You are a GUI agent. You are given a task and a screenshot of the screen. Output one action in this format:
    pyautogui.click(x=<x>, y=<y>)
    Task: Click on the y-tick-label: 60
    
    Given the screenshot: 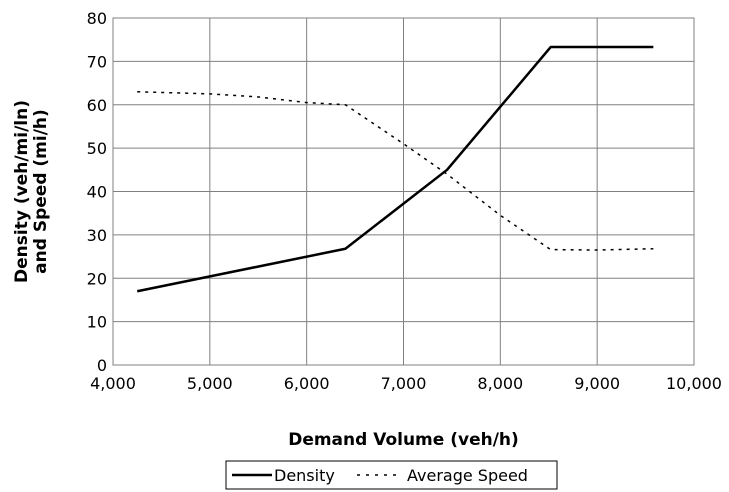 What is the action you would take?
    pyautogui.click(x=97, y=105)
    